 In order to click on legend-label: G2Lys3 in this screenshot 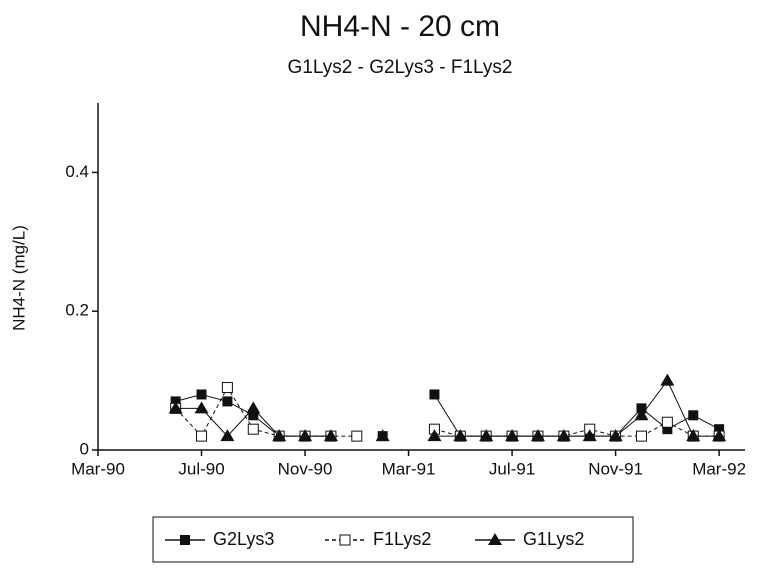, I will do `click(243, 539)`.